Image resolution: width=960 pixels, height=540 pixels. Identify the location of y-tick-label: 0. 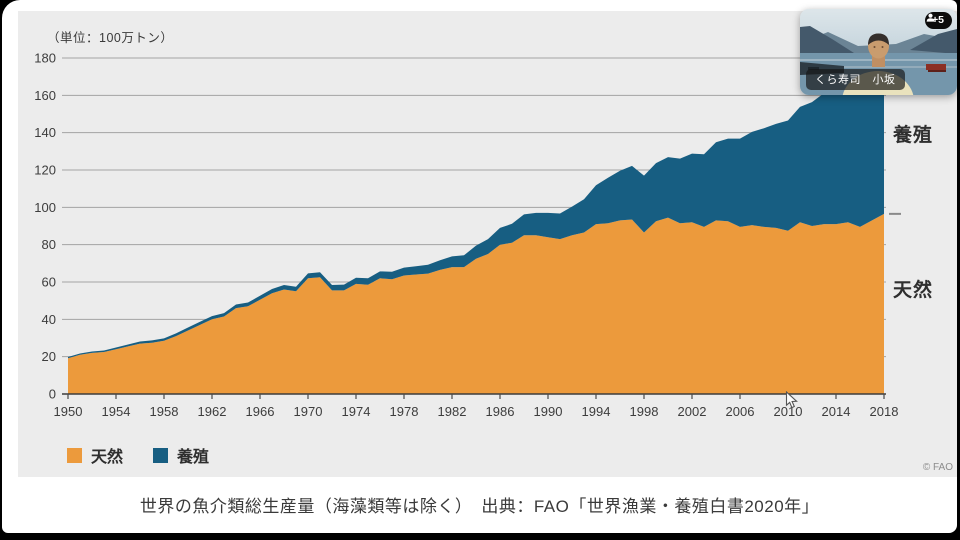
(52, 394).